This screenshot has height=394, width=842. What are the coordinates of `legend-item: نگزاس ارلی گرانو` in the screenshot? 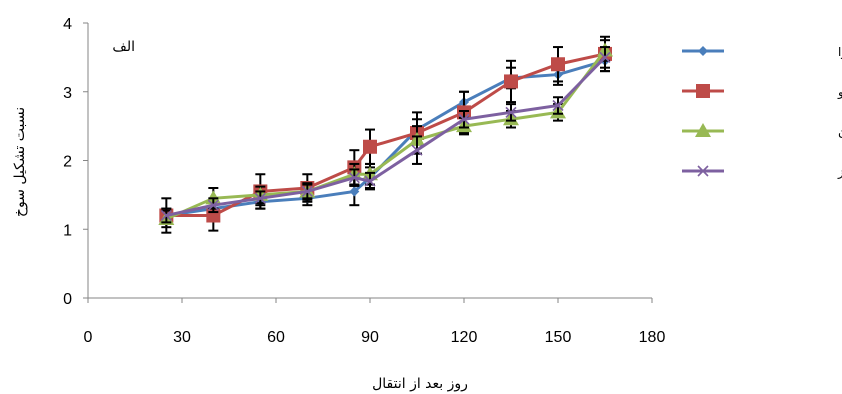 It's located at (762, 92).